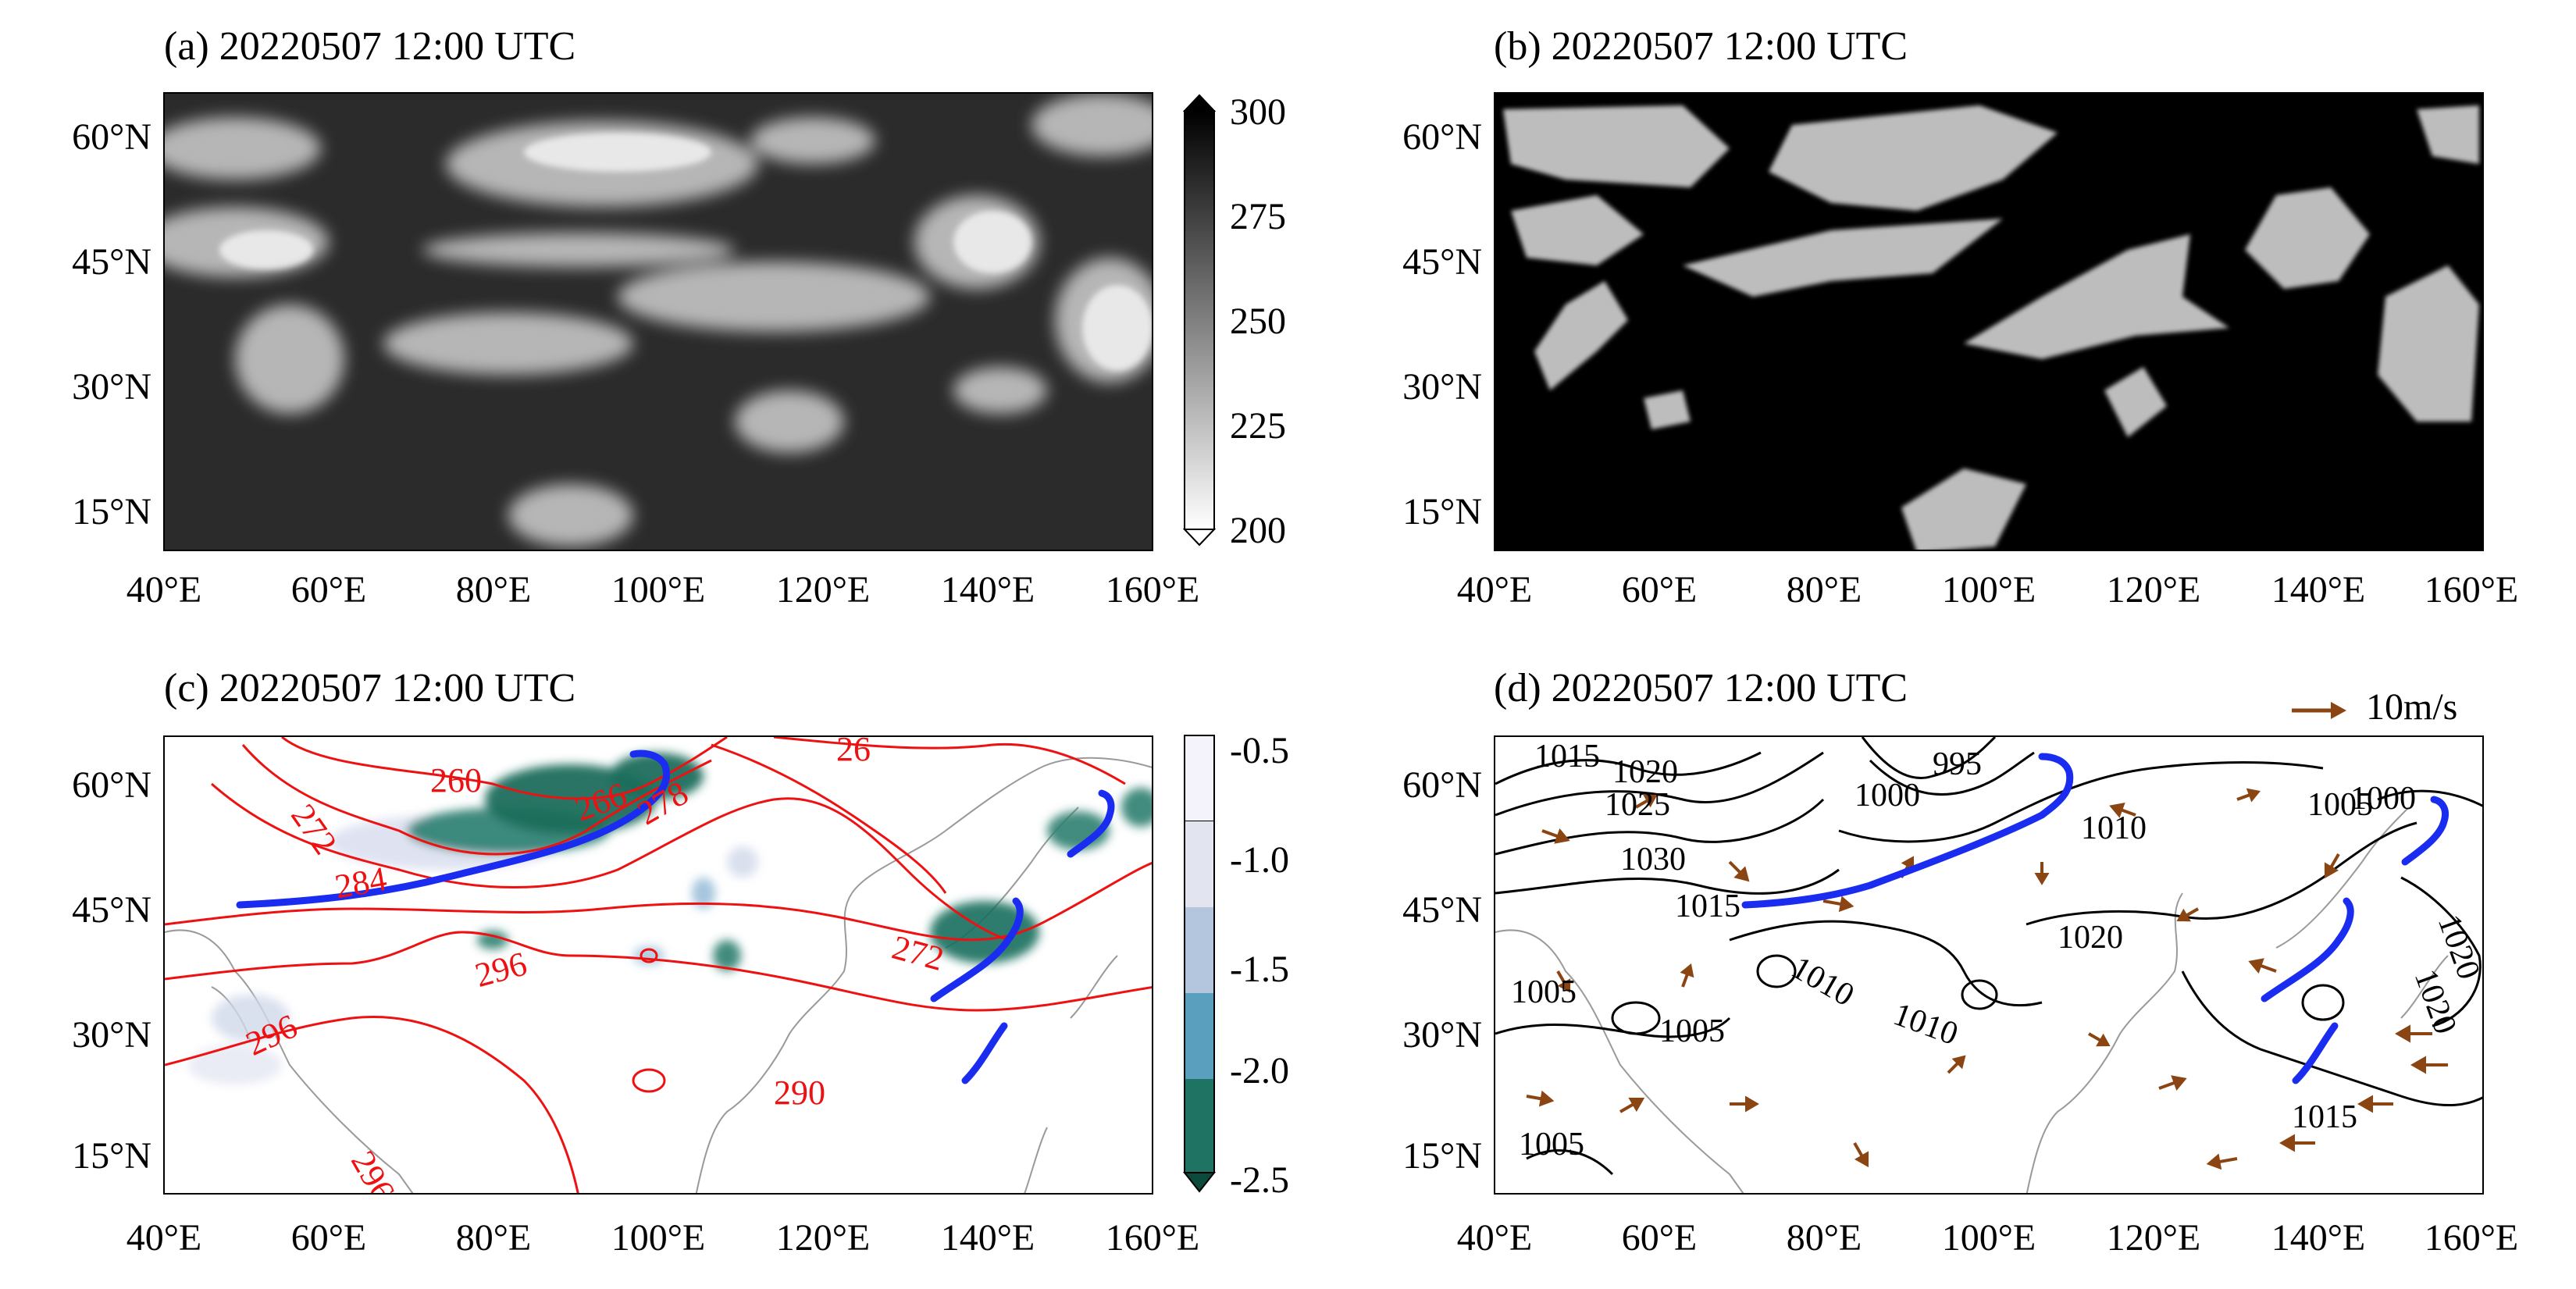 The width and height of the screenshot is (2576, 1289). I want to click on panel-d-title: (d) 20220507 12:00 UTC, so click(1701, 688).